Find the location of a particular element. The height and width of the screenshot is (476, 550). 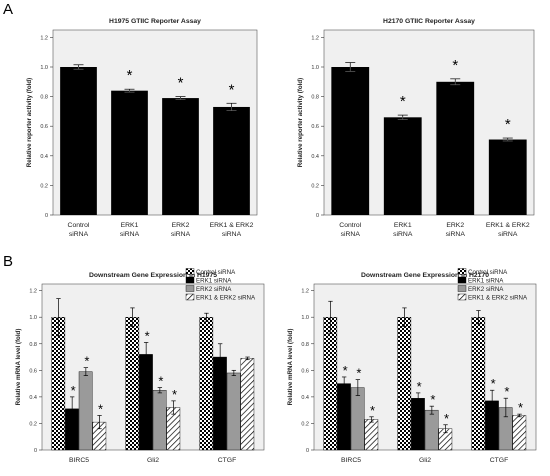

chart-title: H2170 GTIIC Reporter Assay is located at coordinates (429, 21).